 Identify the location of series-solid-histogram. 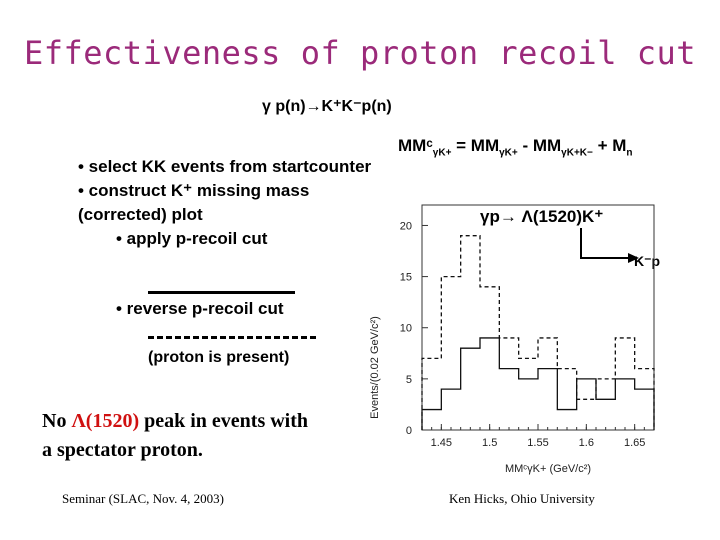
(538, 383).